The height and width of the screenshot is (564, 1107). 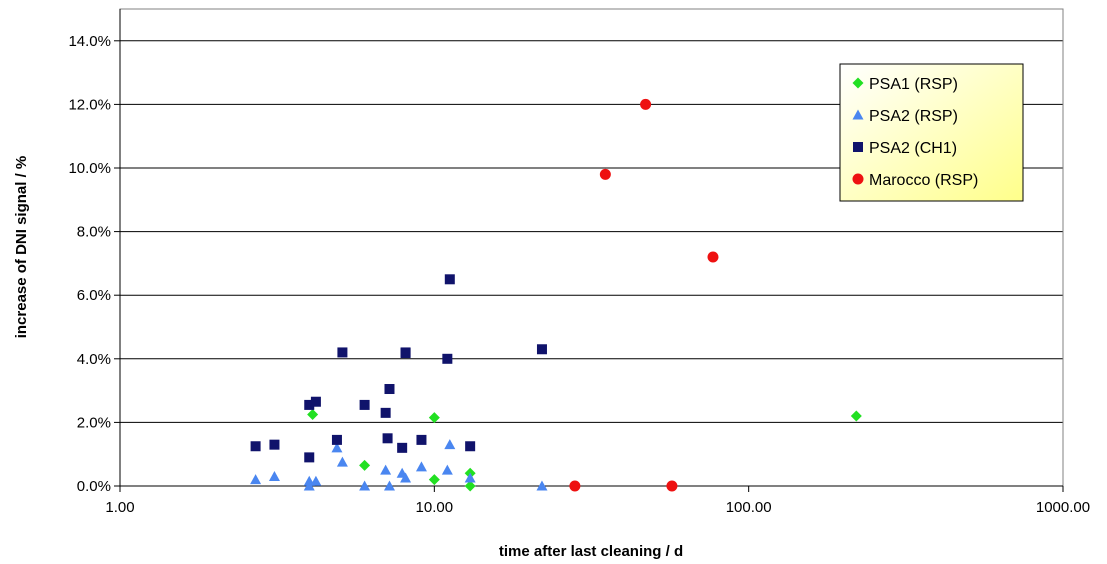 I want to click on legend-box, so click(x=931, y=132).